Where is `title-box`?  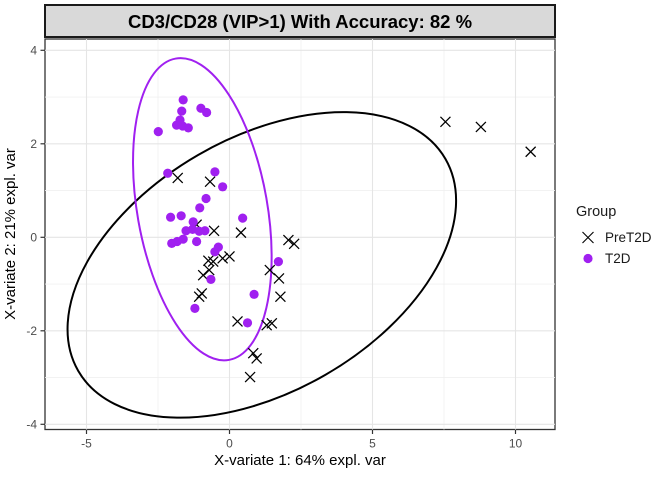 title-box is located at coordinates (300, 21).